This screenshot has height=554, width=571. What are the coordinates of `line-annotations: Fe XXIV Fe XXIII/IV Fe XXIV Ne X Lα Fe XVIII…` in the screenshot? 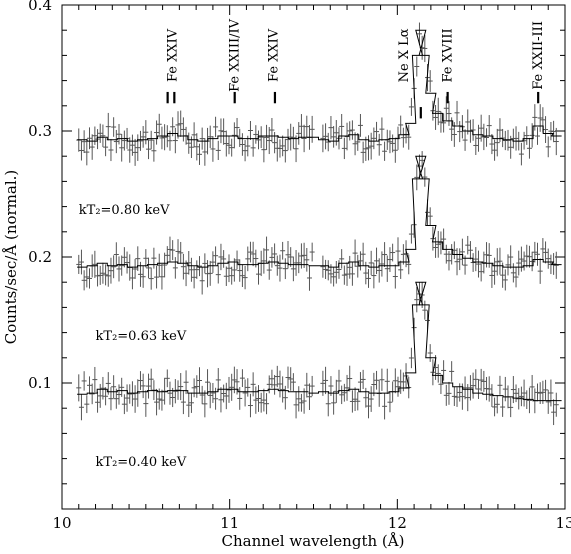 It's located at (356, 55).